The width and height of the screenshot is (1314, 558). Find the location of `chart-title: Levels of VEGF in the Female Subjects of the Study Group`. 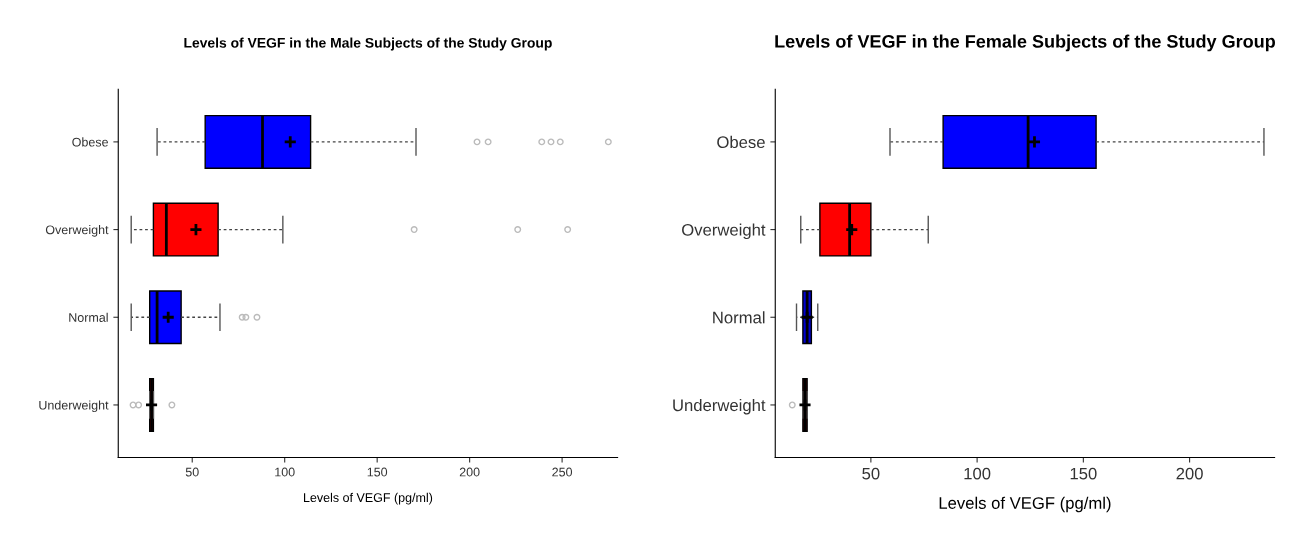

chart-title: Levels of VEGF in the Female Subjects of the Study Group is located at coordinates (1025, 43).